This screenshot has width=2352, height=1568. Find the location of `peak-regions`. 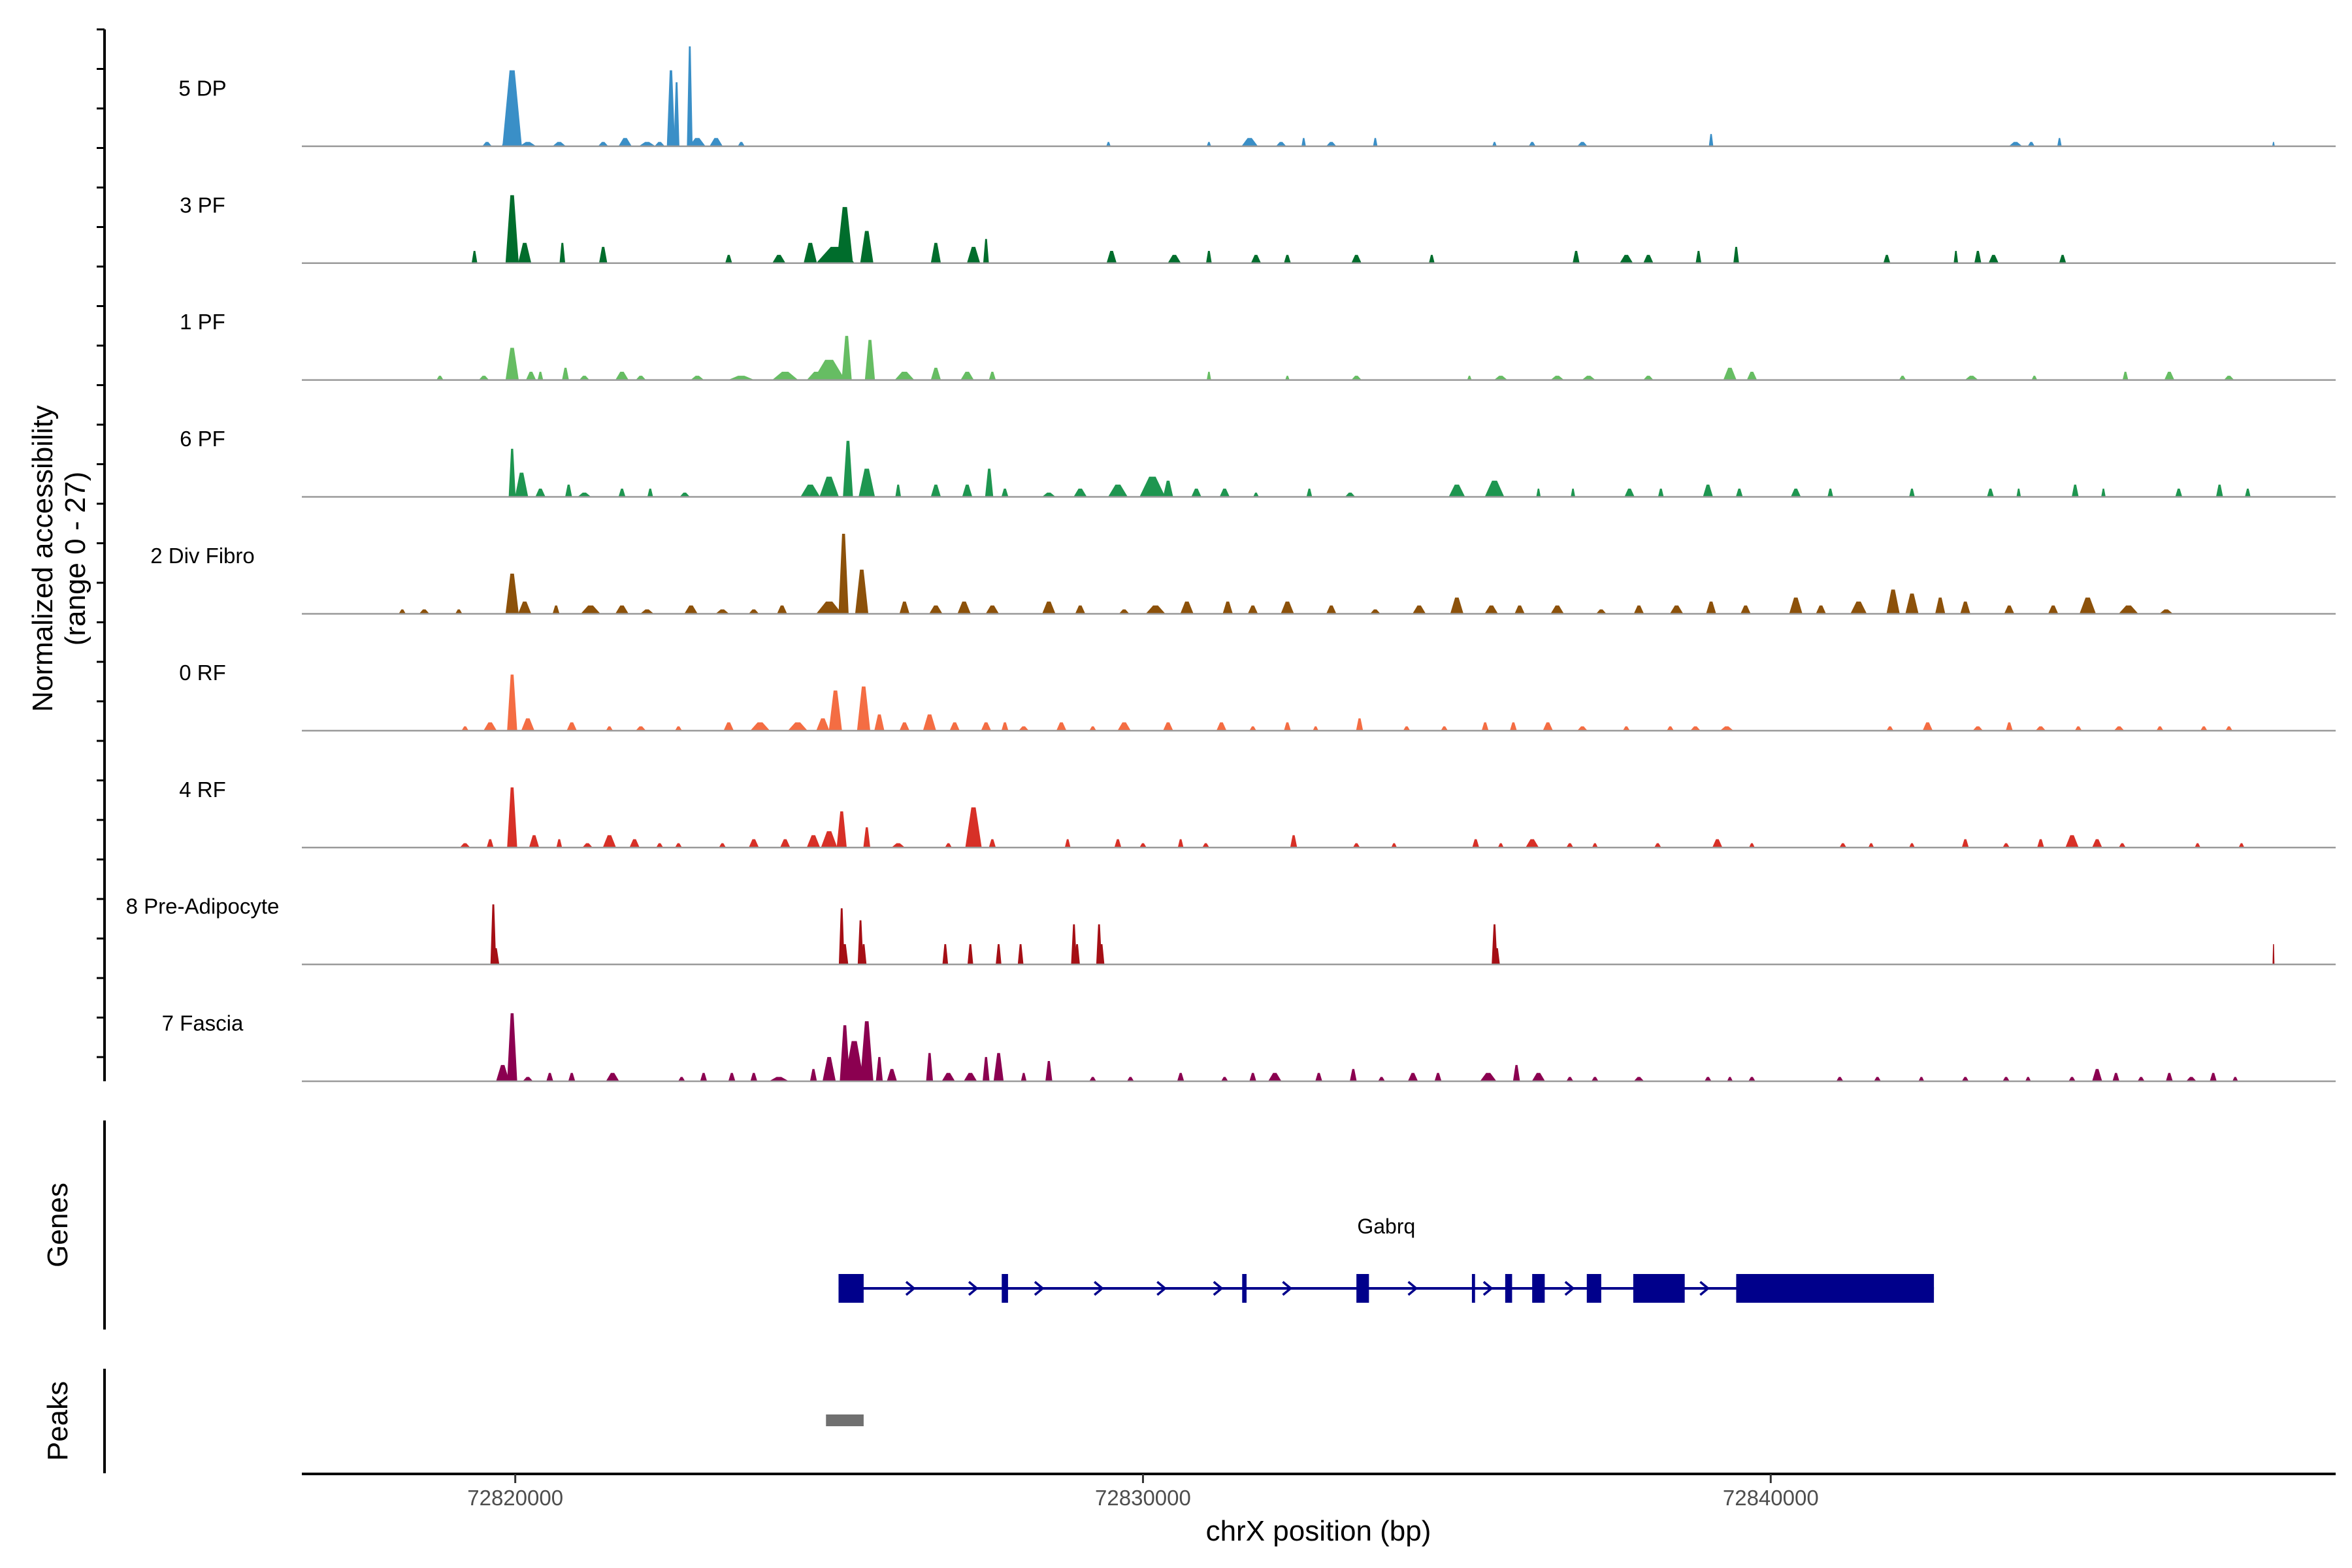

peak-regions is located at coordinates (845, 1420).